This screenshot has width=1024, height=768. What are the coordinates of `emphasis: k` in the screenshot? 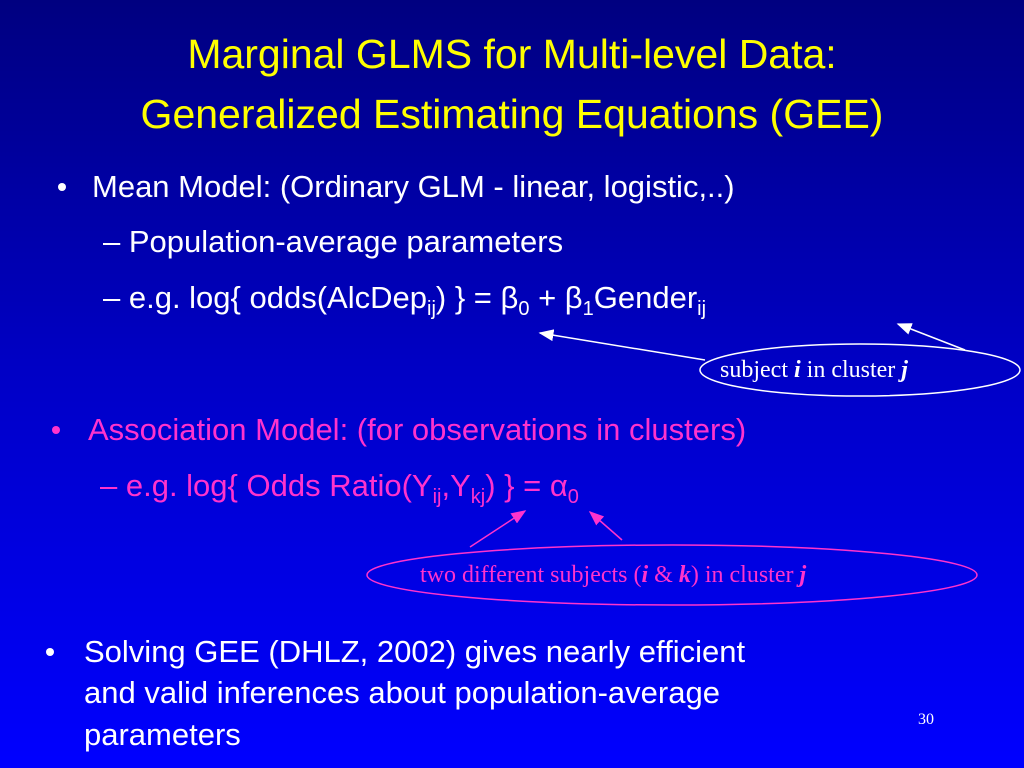 It's located at (684, 575).